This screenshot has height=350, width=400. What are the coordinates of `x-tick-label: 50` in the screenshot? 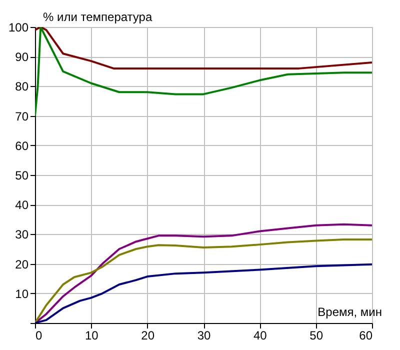 It's located at (317, 335).